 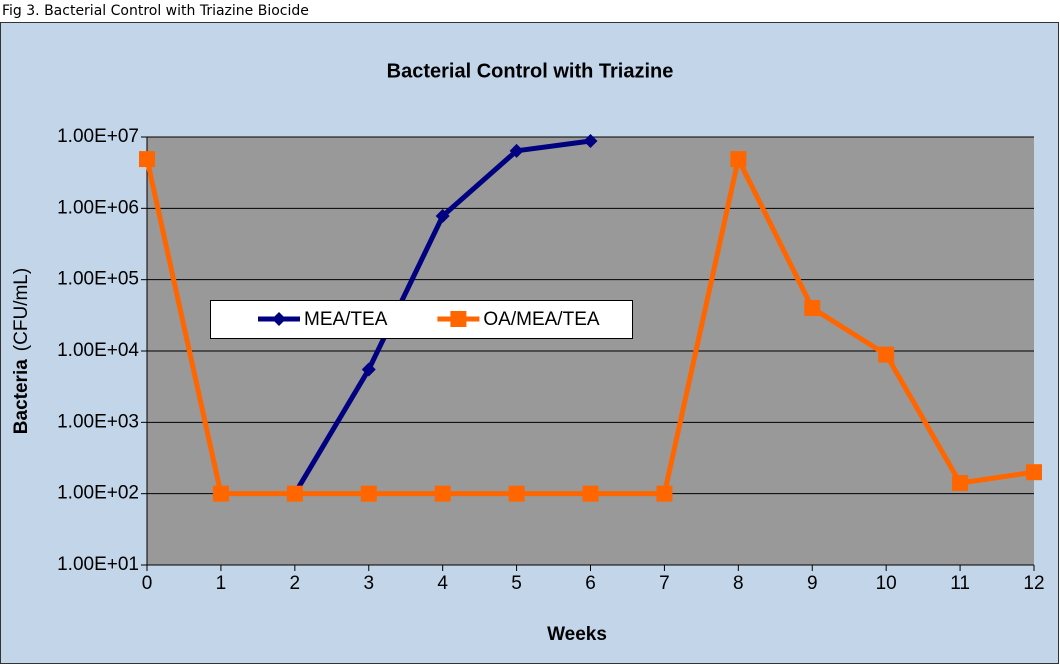 What do you see at coordinates (960, 583) in the screenshot?
I see `x-tick-label: 11` at bounding box center [960, 583].